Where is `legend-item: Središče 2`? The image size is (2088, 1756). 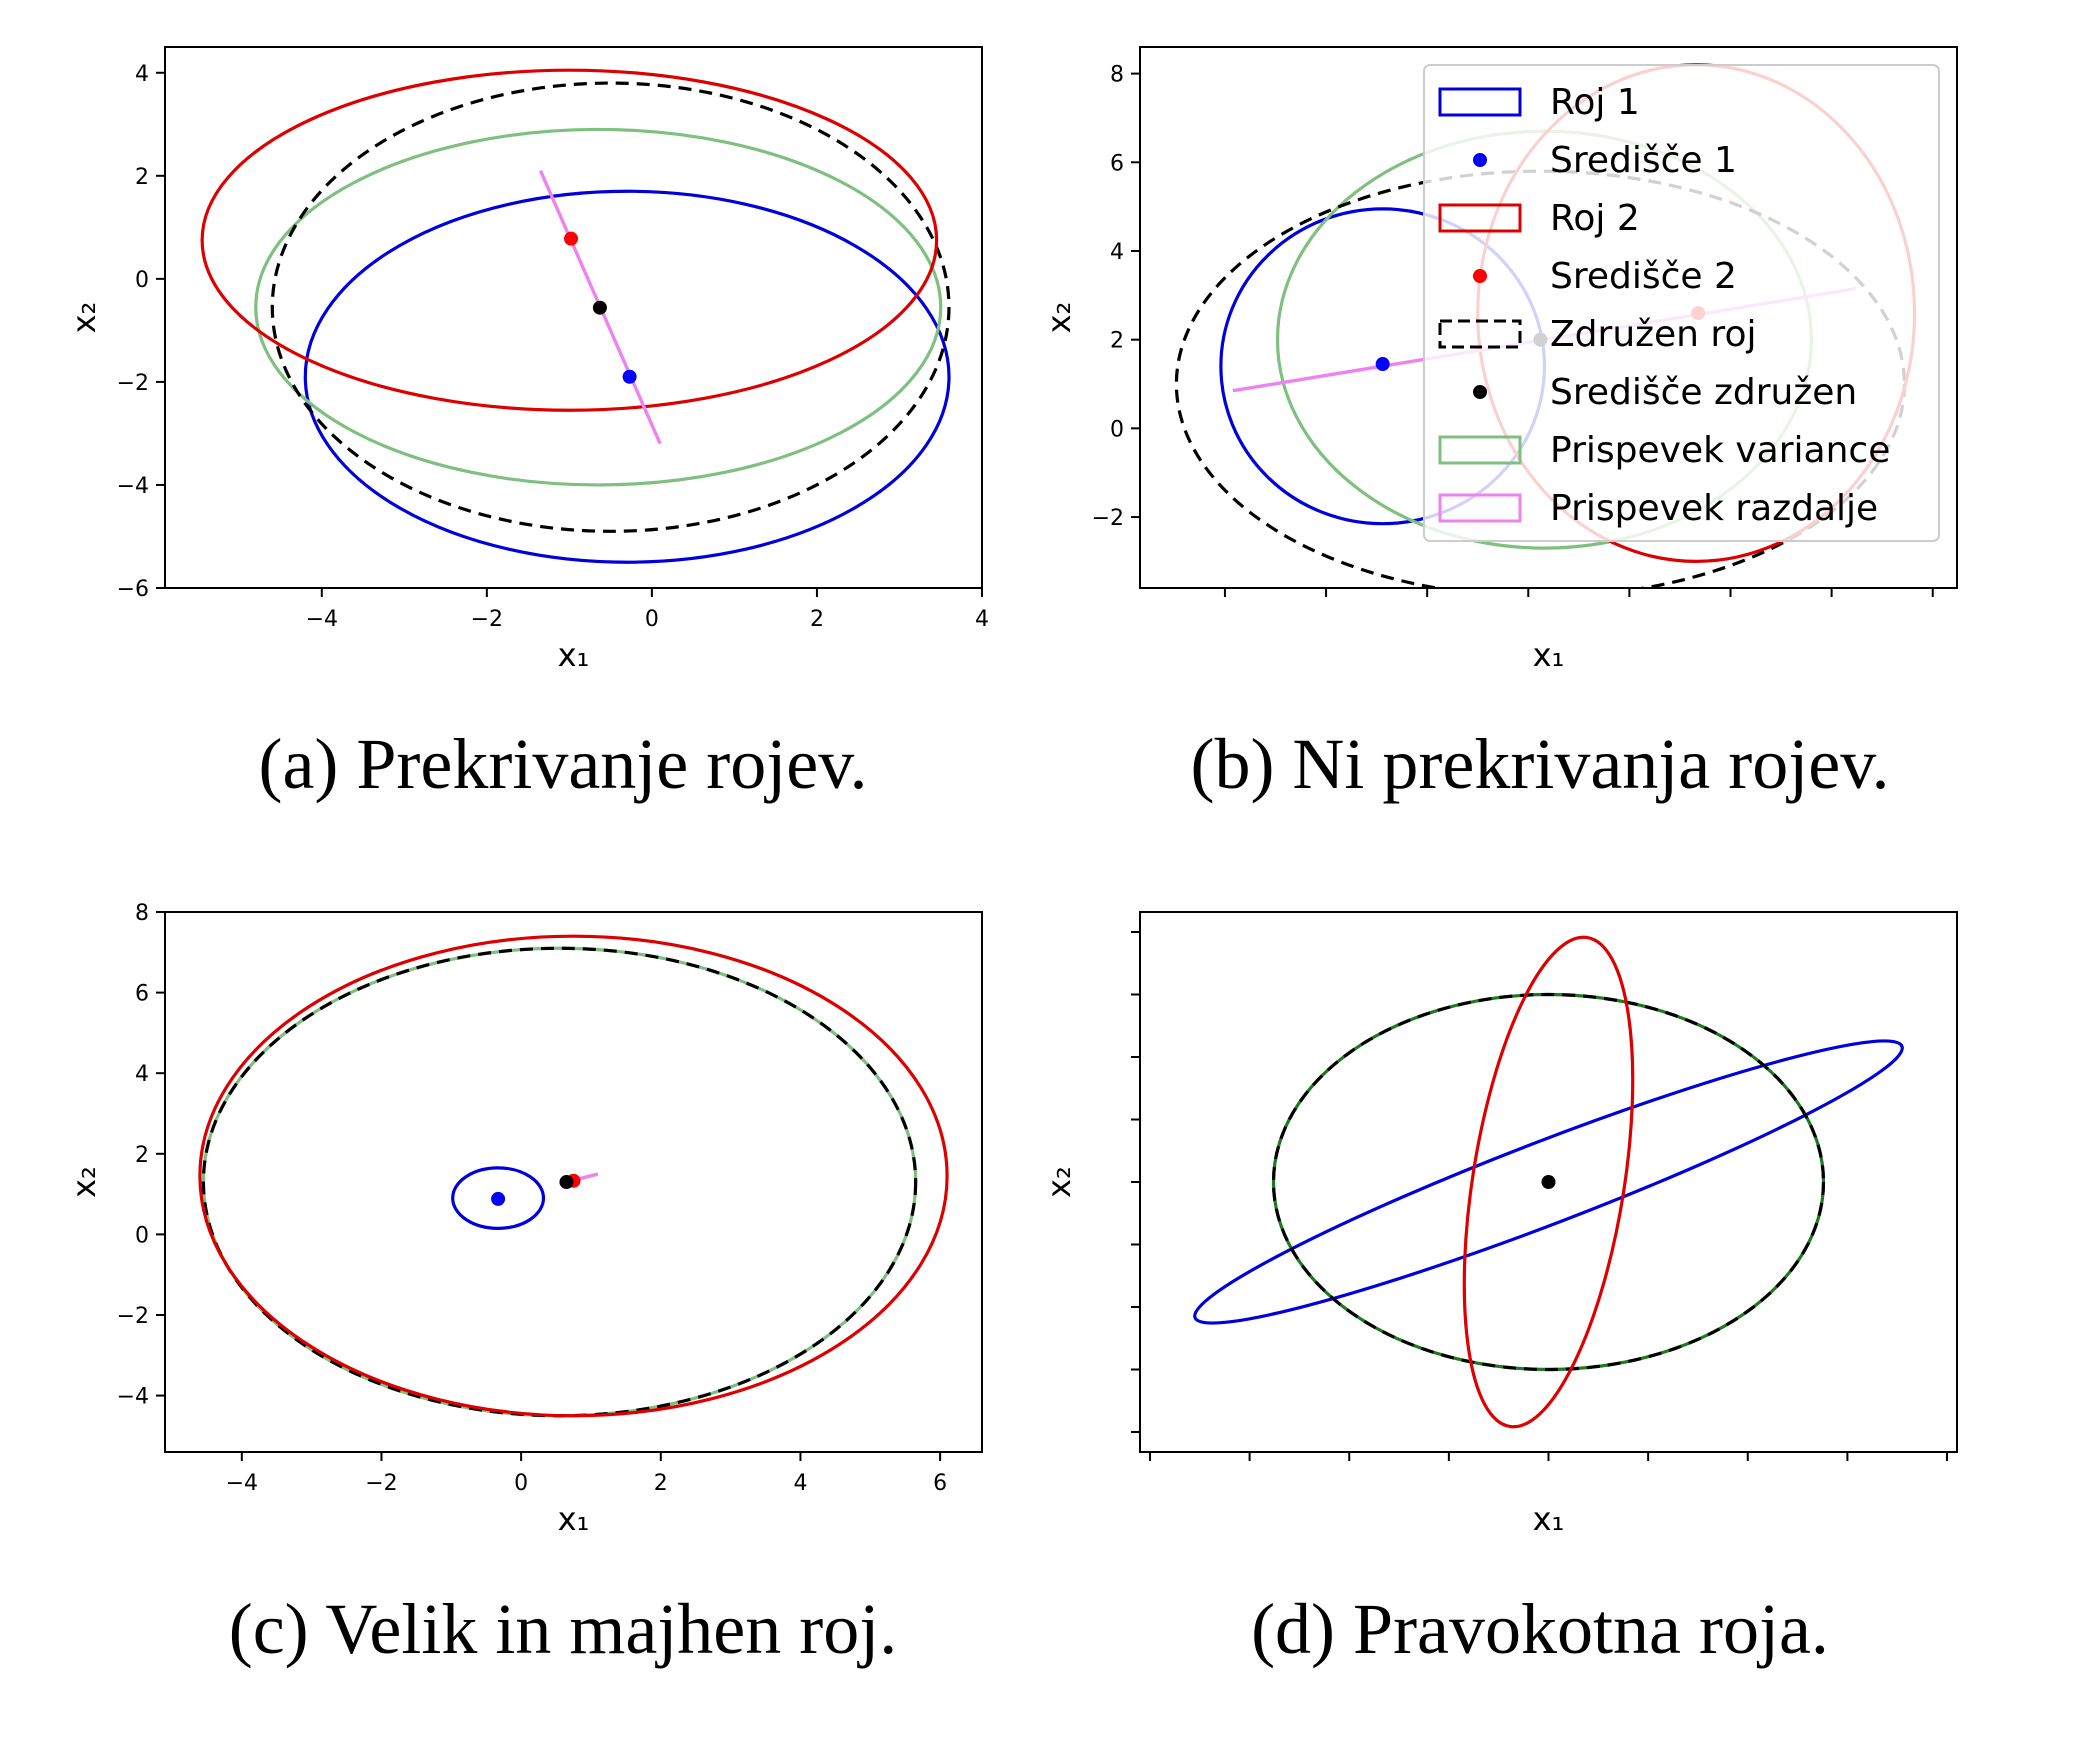
legend-item: Središče 2 is located at coordinates (1605, 276).